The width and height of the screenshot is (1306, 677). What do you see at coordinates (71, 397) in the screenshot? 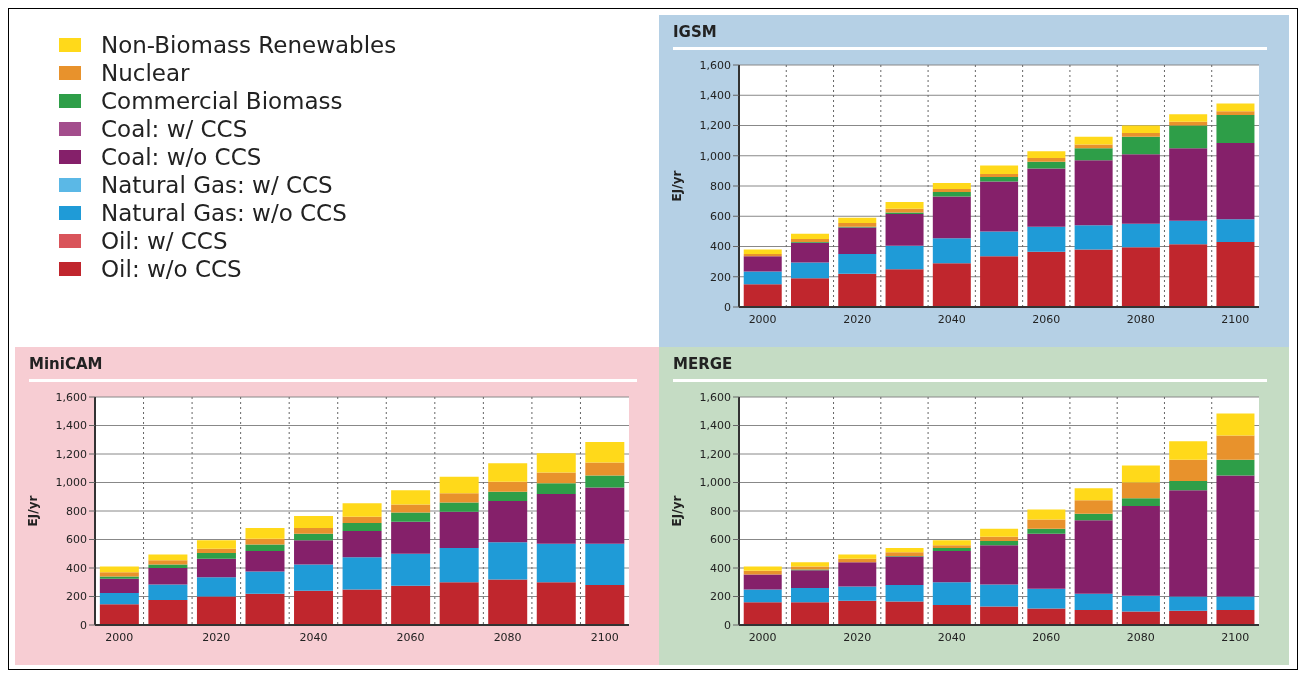
I see `y-tick-label: 1,600` at bounding box center [71, 397].